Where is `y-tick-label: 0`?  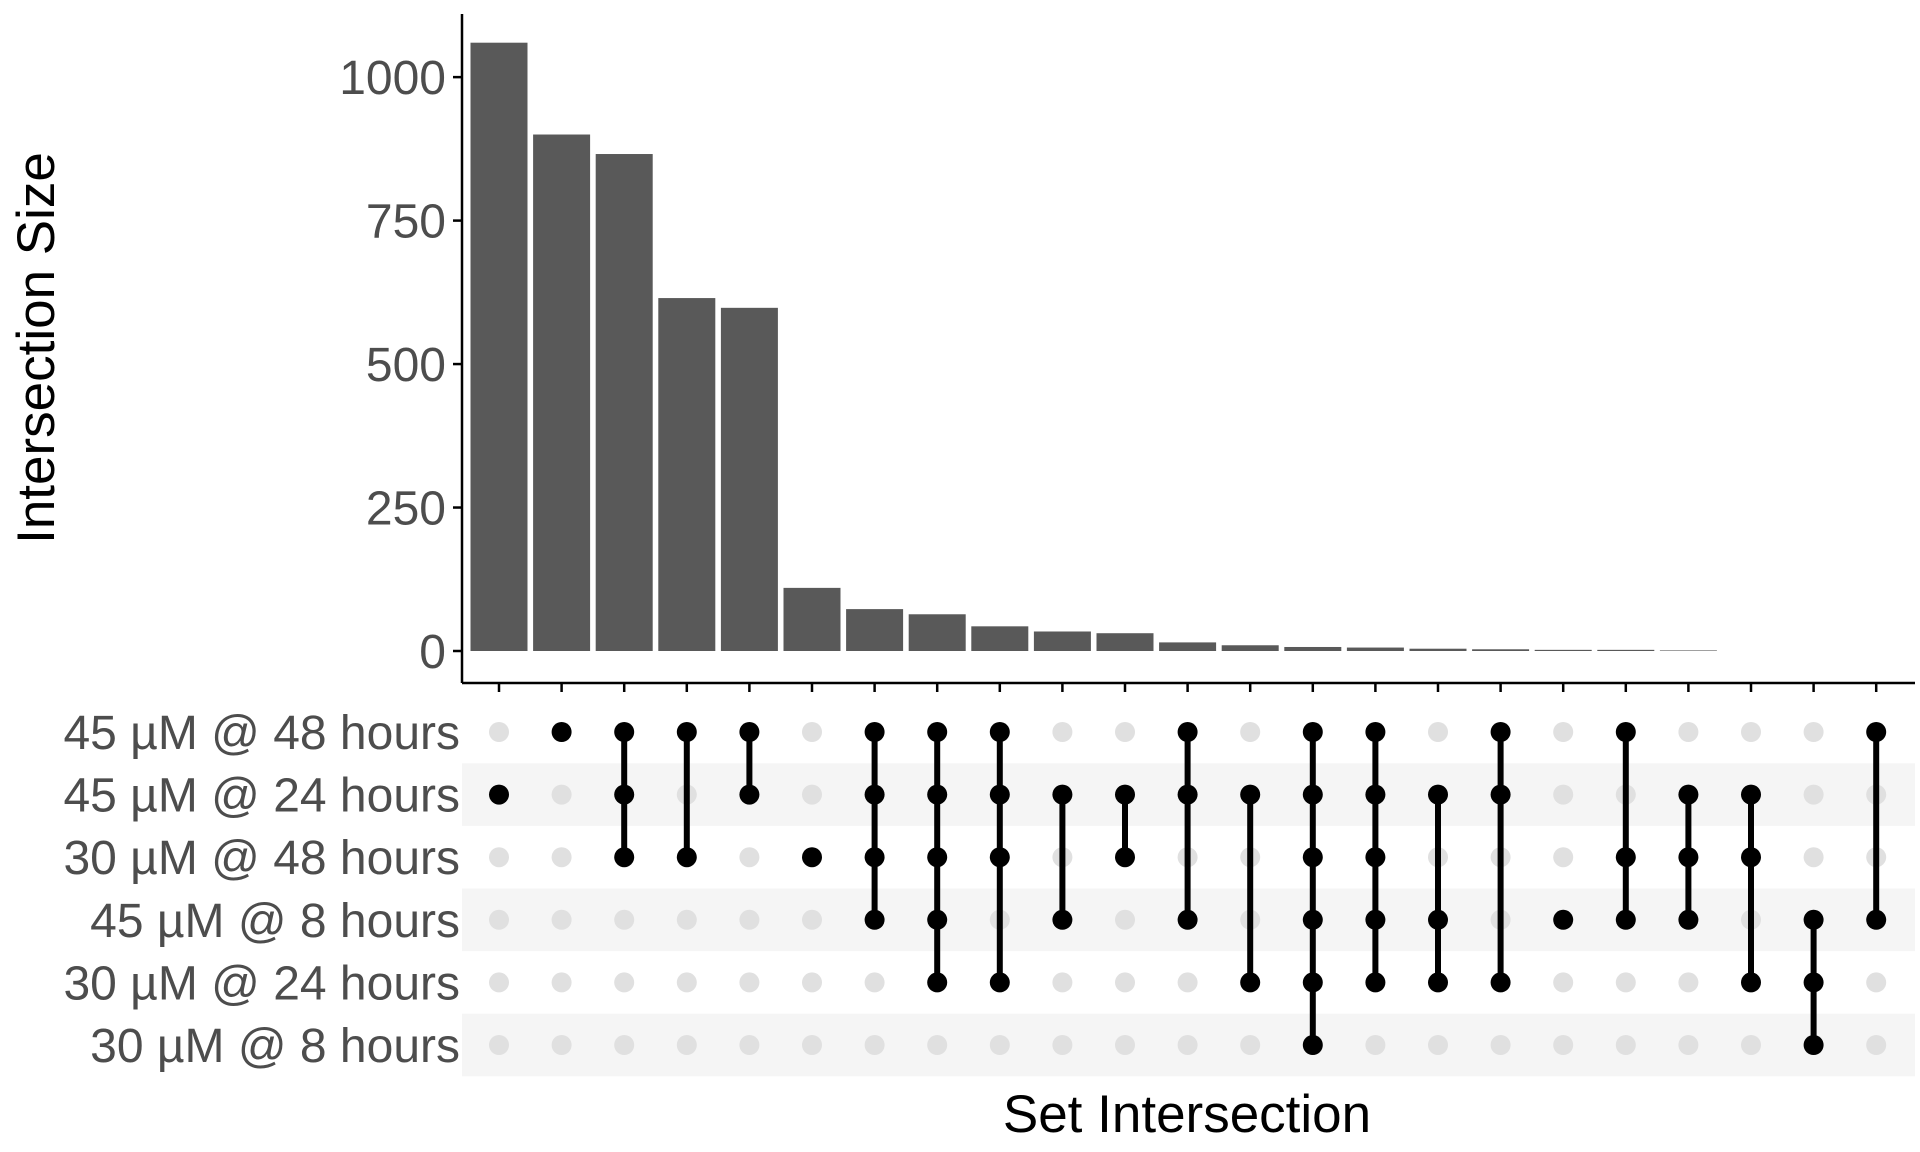 y-tick-label: 0 is located at coordinates (432, 652).